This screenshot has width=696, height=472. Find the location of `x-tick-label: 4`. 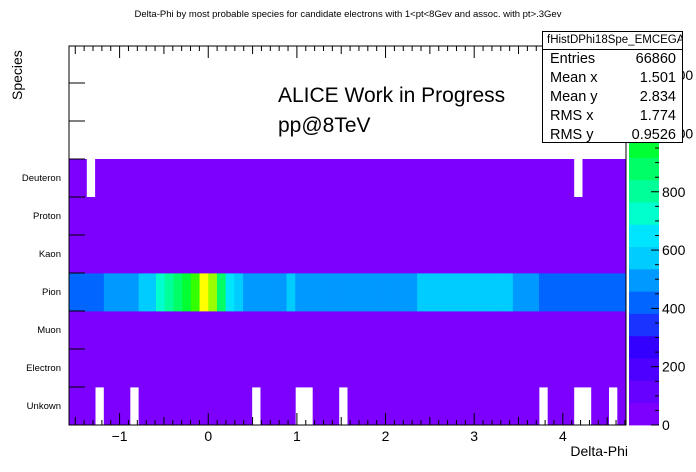

x-tick-label: 4 is located at coordinates (563, 436).